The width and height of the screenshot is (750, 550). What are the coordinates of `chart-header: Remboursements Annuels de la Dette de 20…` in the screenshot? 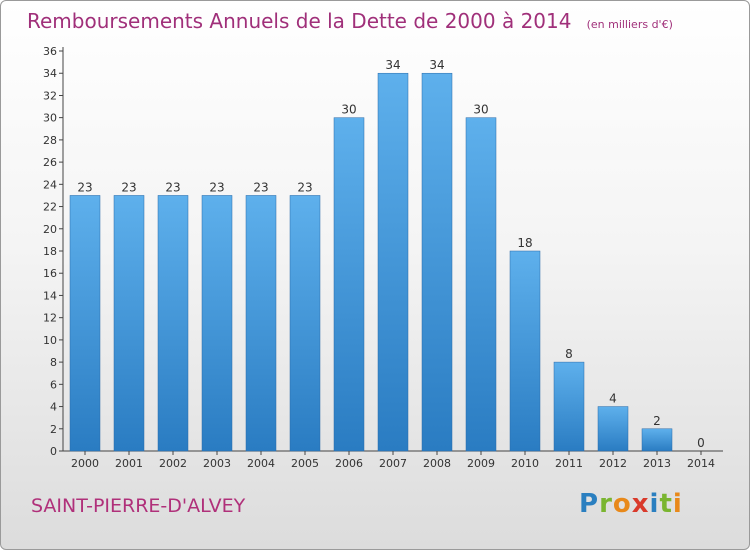 It's located at (350, 21).